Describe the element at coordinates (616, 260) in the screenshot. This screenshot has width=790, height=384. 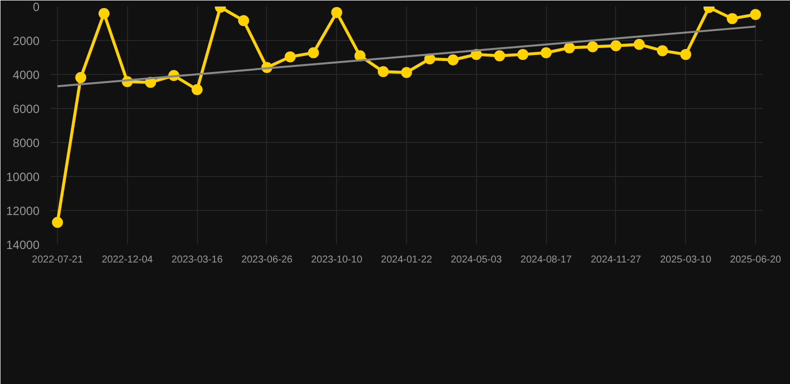
I see `x-tick-label: 2024-11-27` at that location.